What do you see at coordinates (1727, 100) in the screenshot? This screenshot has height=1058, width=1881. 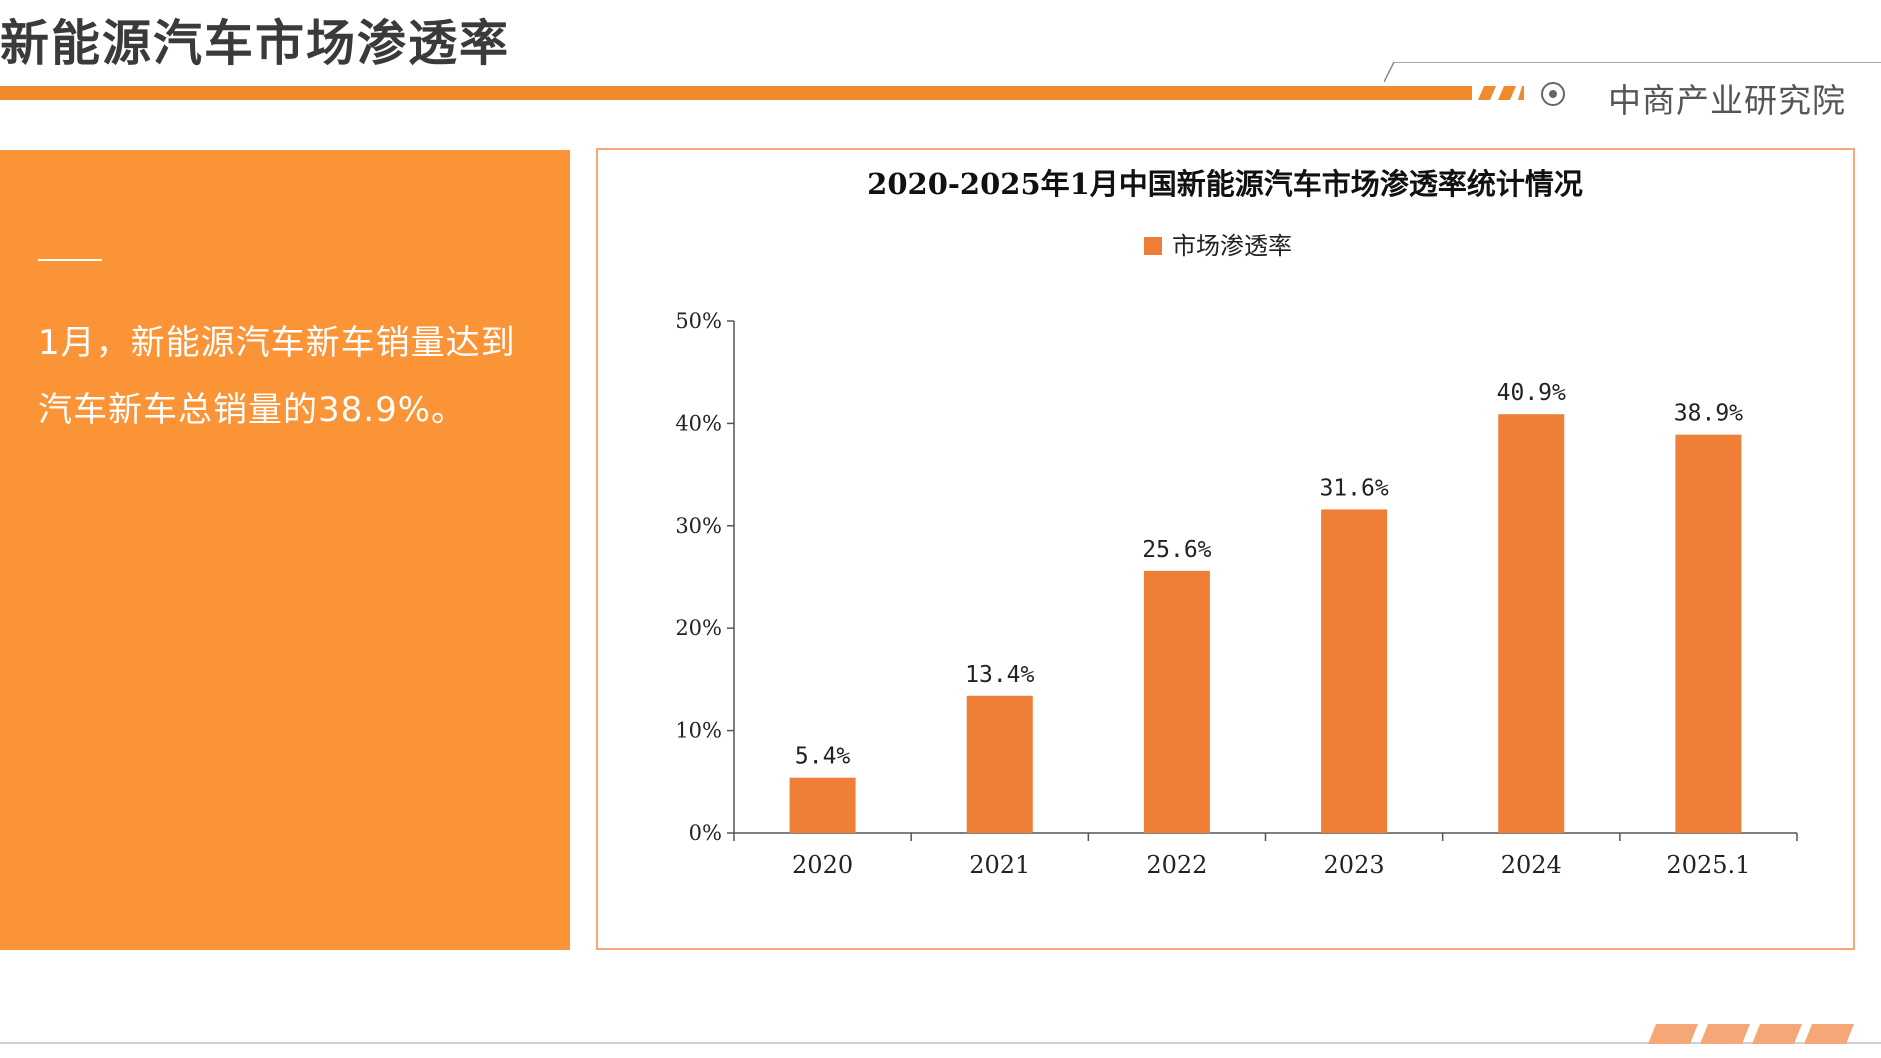 I see `brand-name: 中商产业研究院` at bounding box center [1727, 100].